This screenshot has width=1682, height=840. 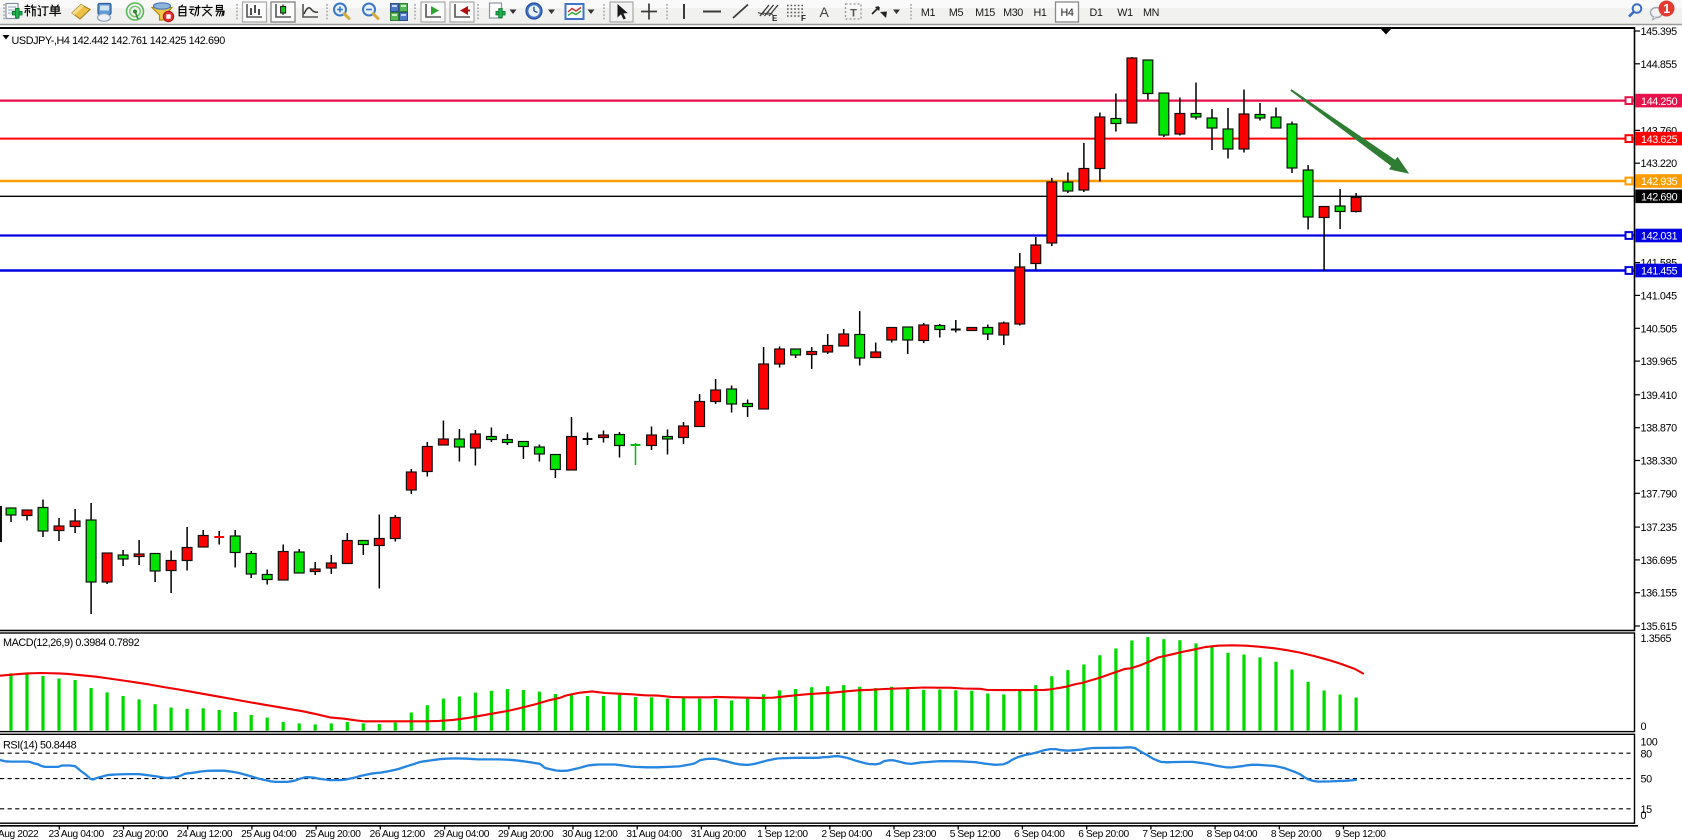 I want to click on svg-text: 2 Sep 04:00, so click(x=846, y=834).